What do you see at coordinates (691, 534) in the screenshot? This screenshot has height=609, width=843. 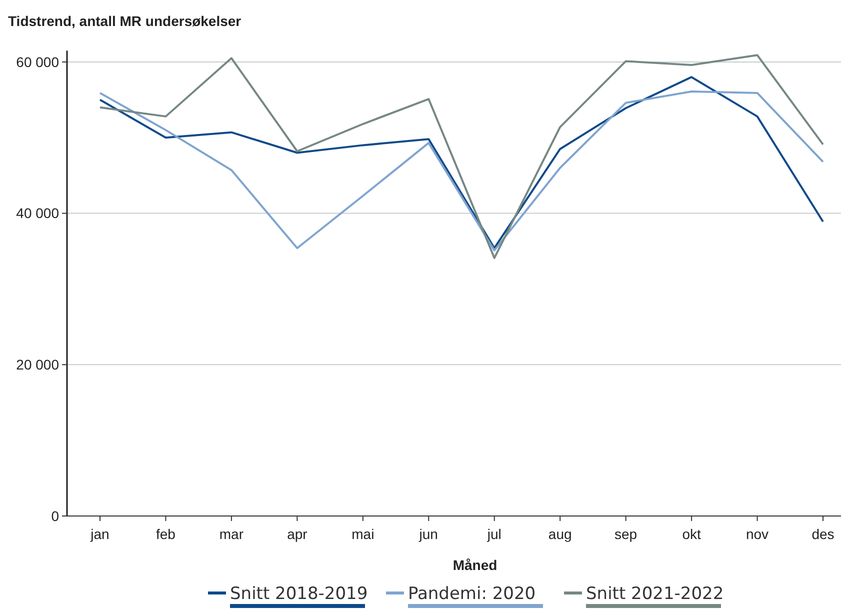 I see `x-tick-label: okt` at bounding box center [691, 534].